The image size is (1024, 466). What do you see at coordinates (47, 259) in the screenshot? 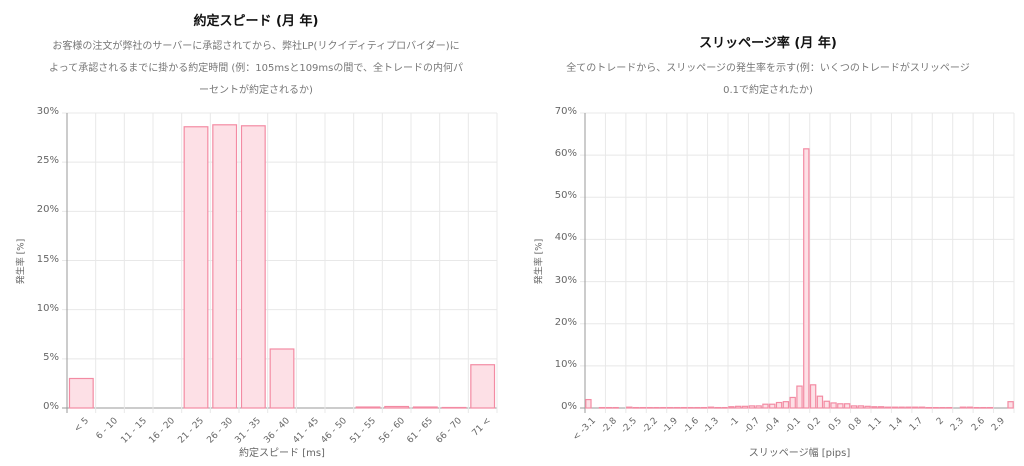
I see `y-tick-label: 15%` at bounding box center [47, 259].